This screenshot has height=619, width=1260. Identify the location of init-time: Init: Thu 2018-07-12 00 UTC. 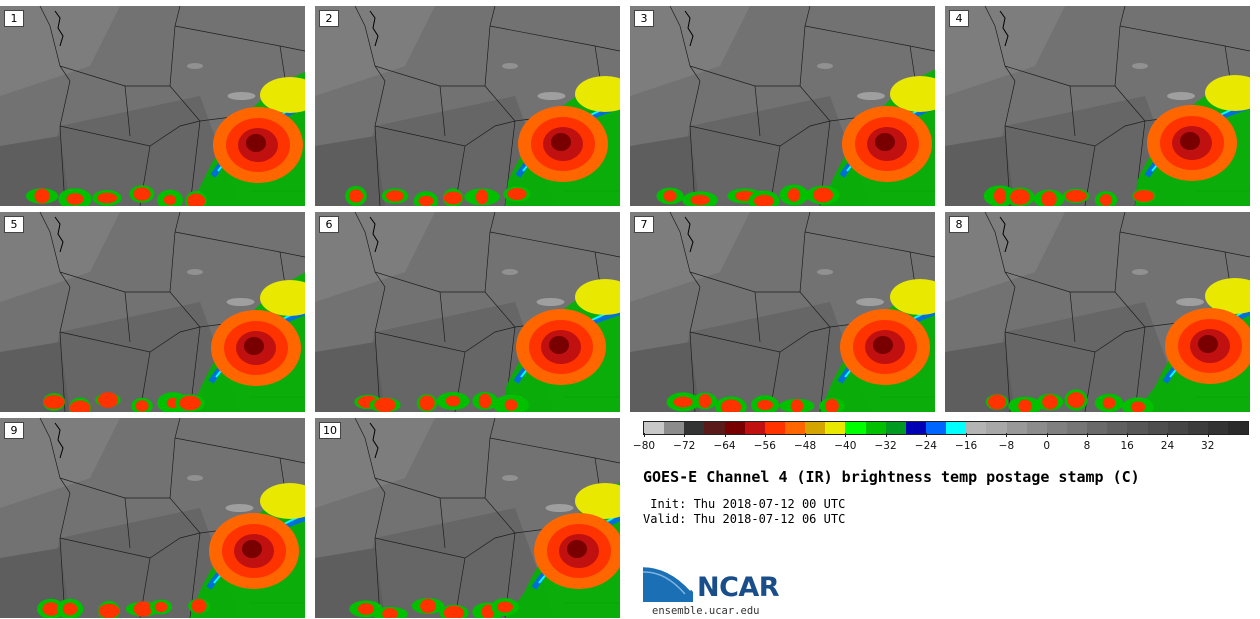
(744, 504).